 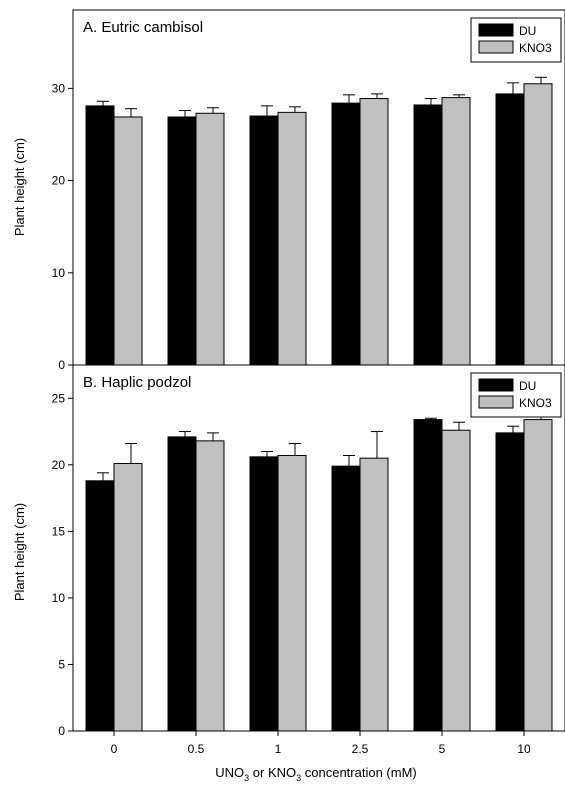 What do you see at coordinates (359, 772) in the screenshot?
I see `x-axis-label-part: concentration (mM)` at bounding box center [359, 772].